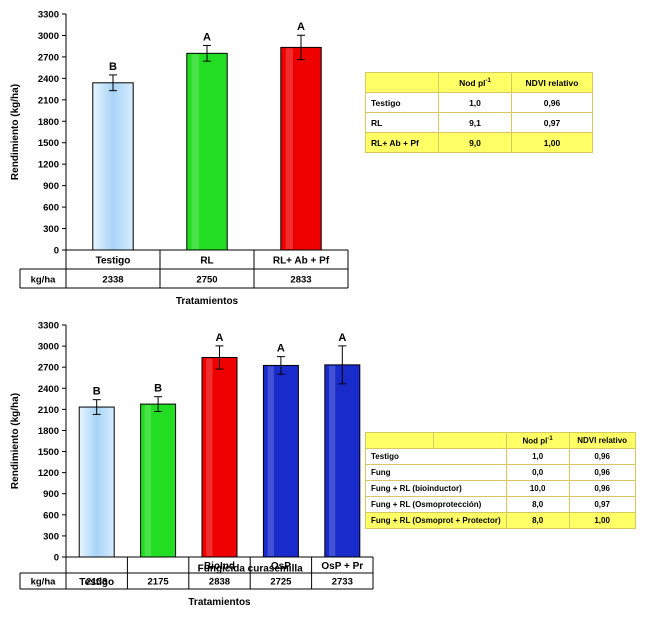 The height and width of the screenshot is (625, 650). What do you see at coordinates (51, 229) in the screenshot?
I see `y-tick-label: 300` at bounding box center [51, 229].